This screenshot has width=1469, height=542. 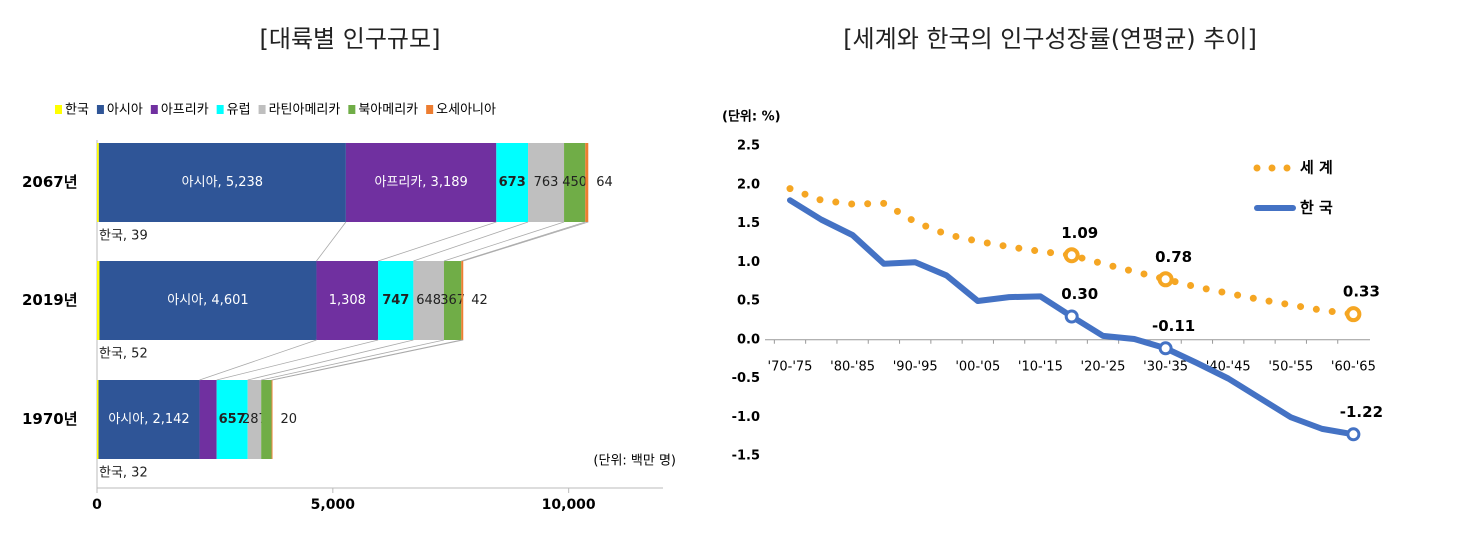 I want to click on data-label: 아시아, 5,238, so click(x=222, y=182).